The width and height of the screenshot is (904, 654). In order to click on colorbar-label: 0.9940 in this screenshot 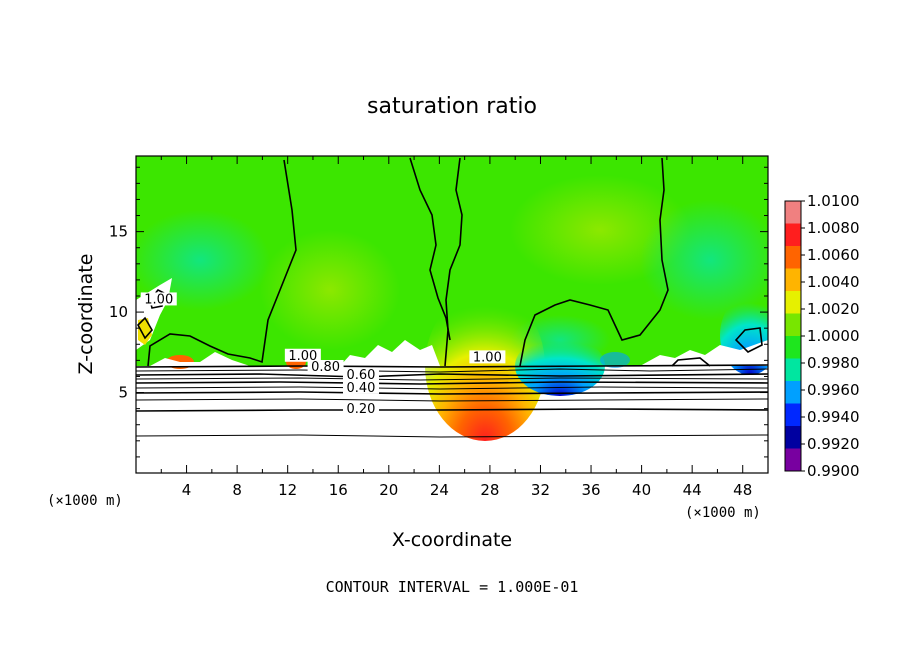, I will do `click(833, 417)`.